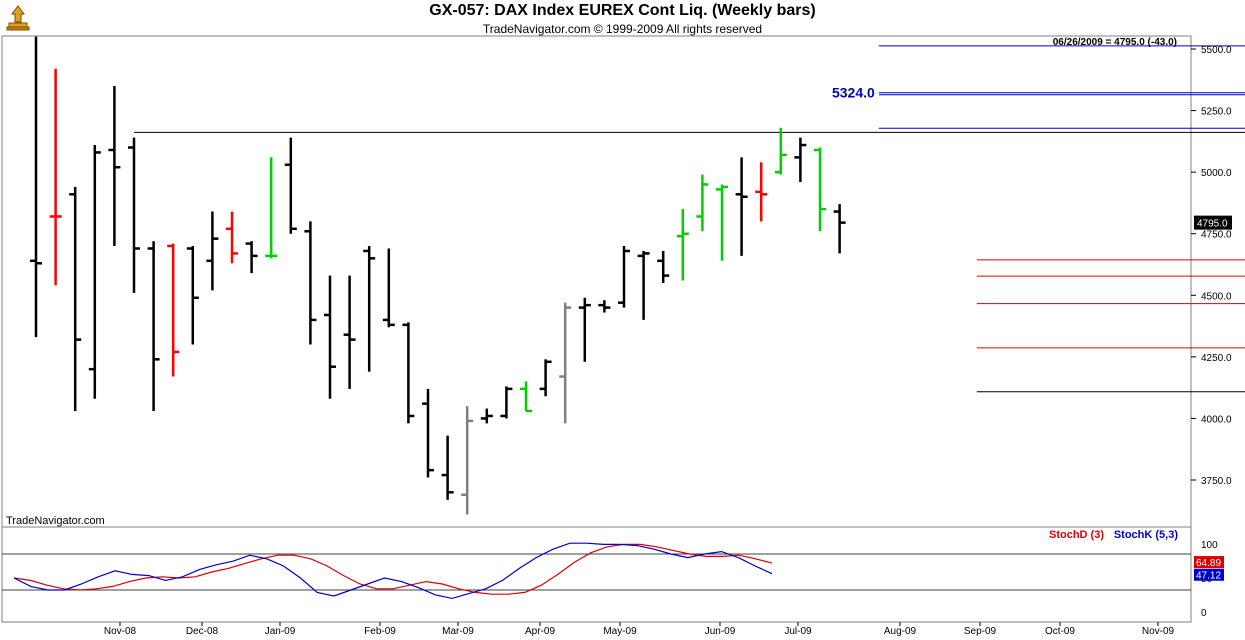 The image size is (1245, 640). I want to click on price-axis-label: 4500.0, so click(1216, 296).